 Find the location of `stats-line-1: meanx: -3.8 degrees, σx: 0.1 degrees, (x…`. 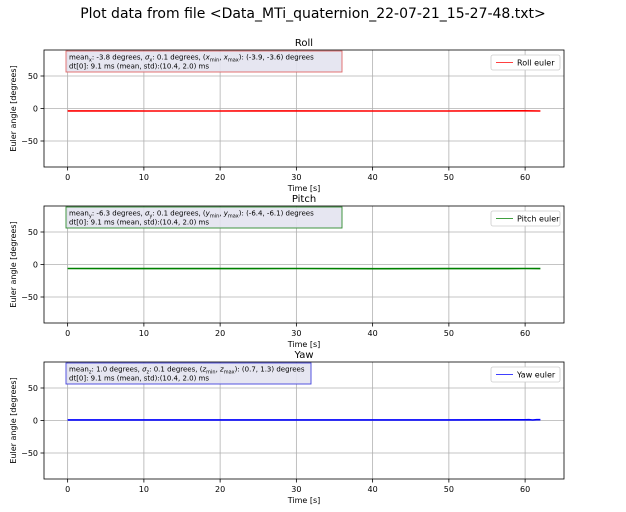

stats-line-1: meanx: -3.8 degrees, σx: 0.1 degrees, (x… is located at coordinates (191, 59).